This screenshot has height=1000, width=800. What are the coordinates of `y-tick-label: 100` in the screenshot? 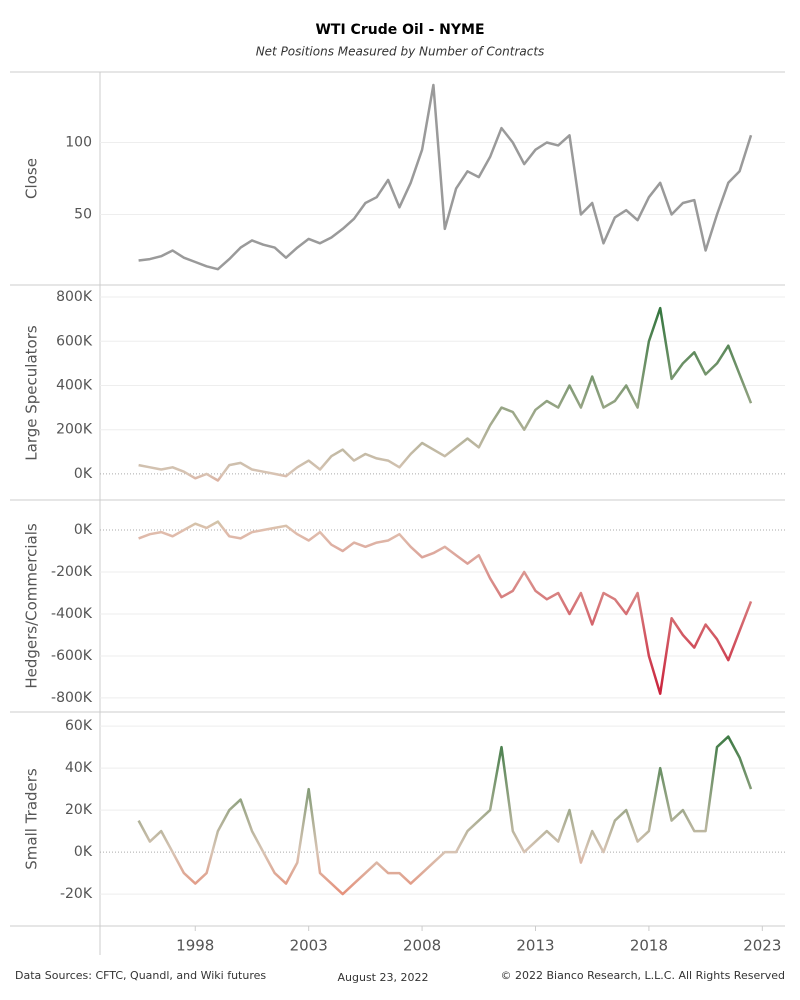 It's located at (78, 143).